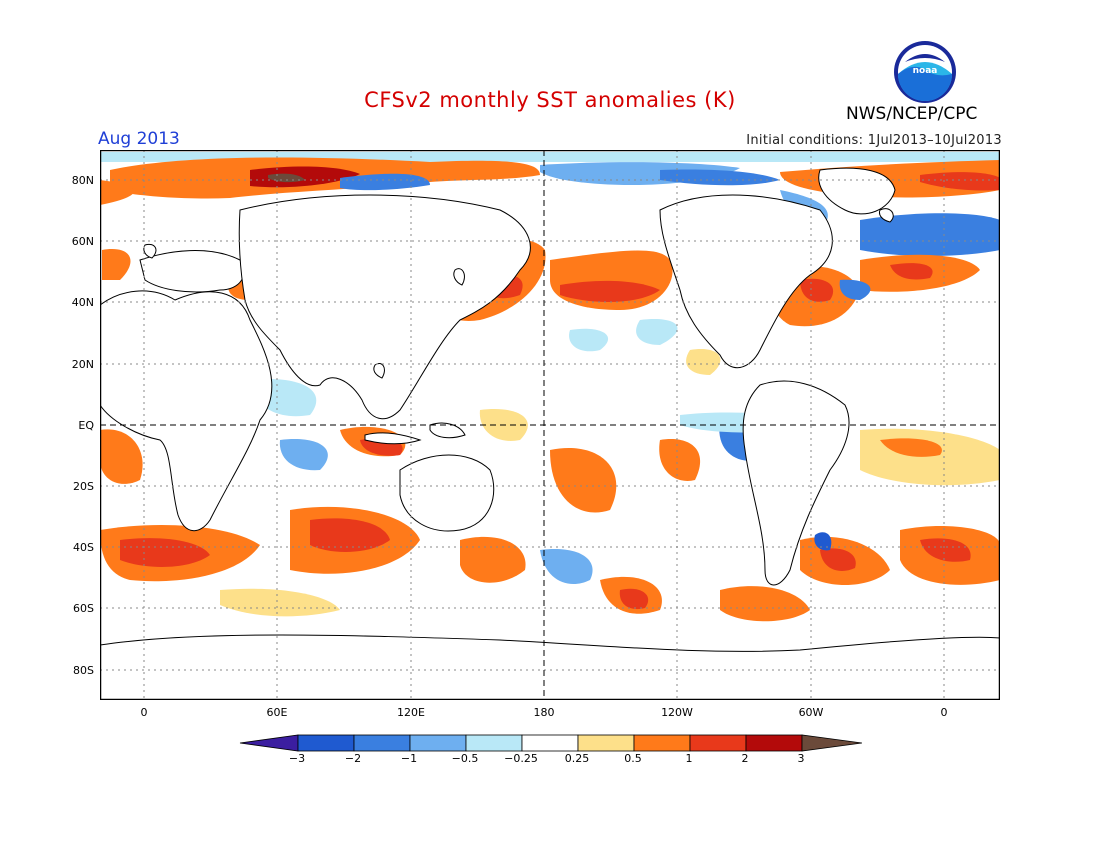 The width and height of the screenshot is (1100, 850). Describe the element at coordinates (139, 139) in the screenshot. I see `forecast-period: Aug 2013` at that location.